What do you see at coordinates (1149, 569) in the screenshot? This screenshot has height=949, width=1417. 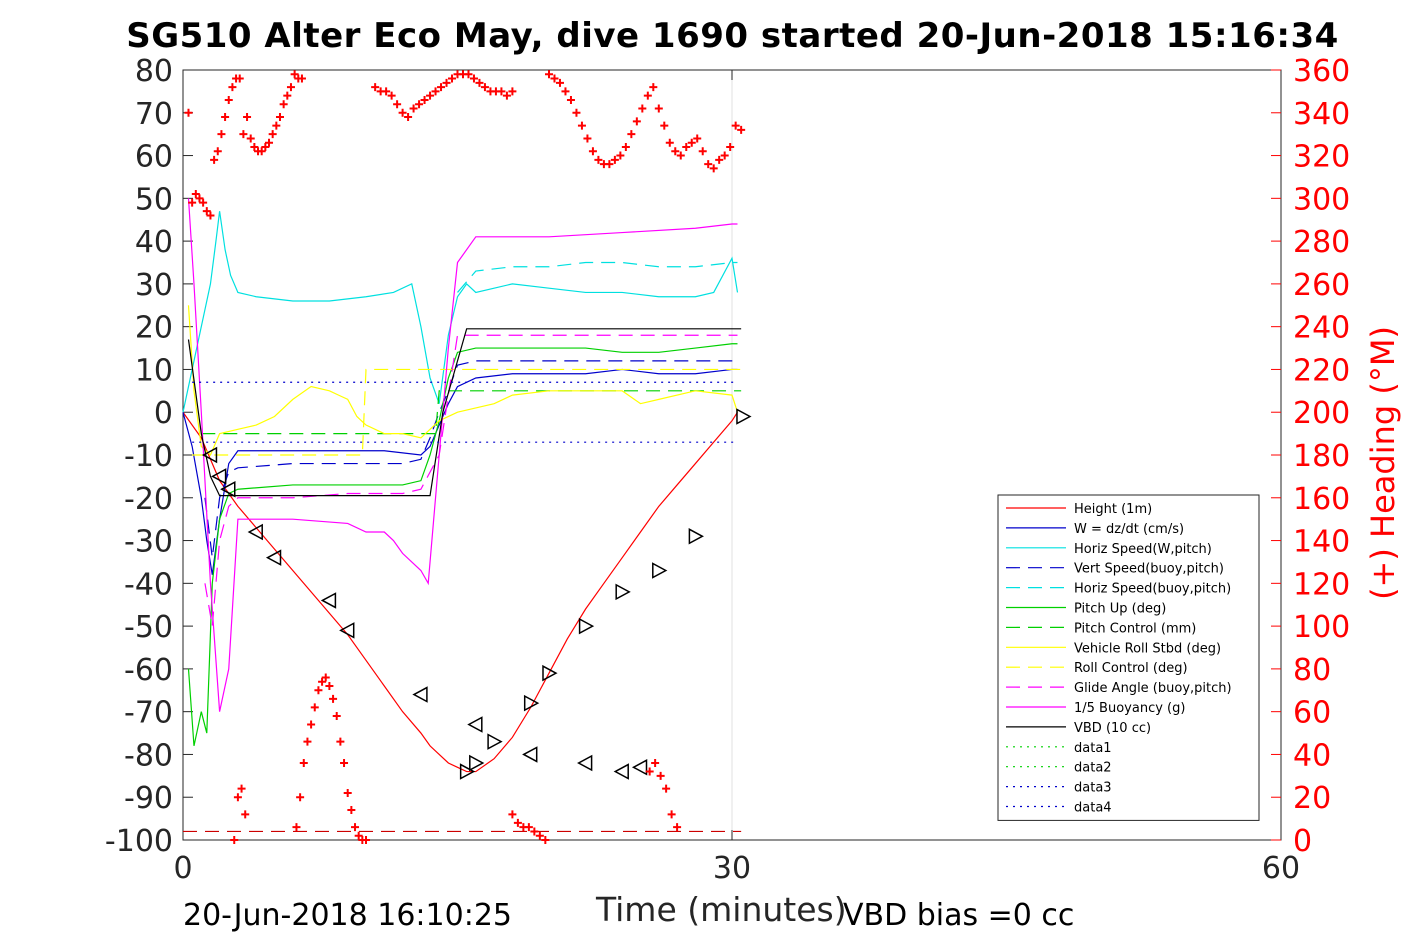 I see `legend-label: Vert Speed(buoy,pitch)` at bounding box center [1149, 569].